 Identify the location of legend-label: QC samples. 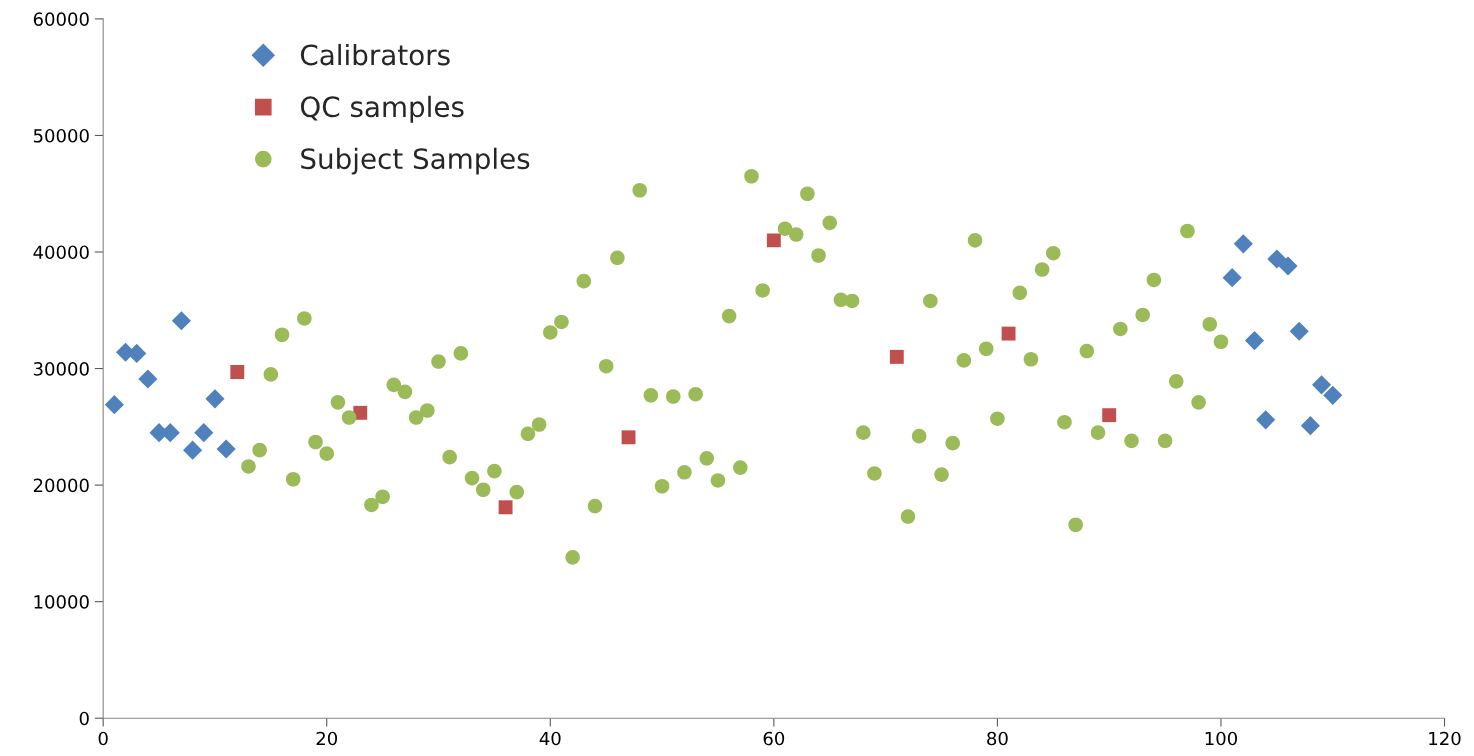
(382, 109).